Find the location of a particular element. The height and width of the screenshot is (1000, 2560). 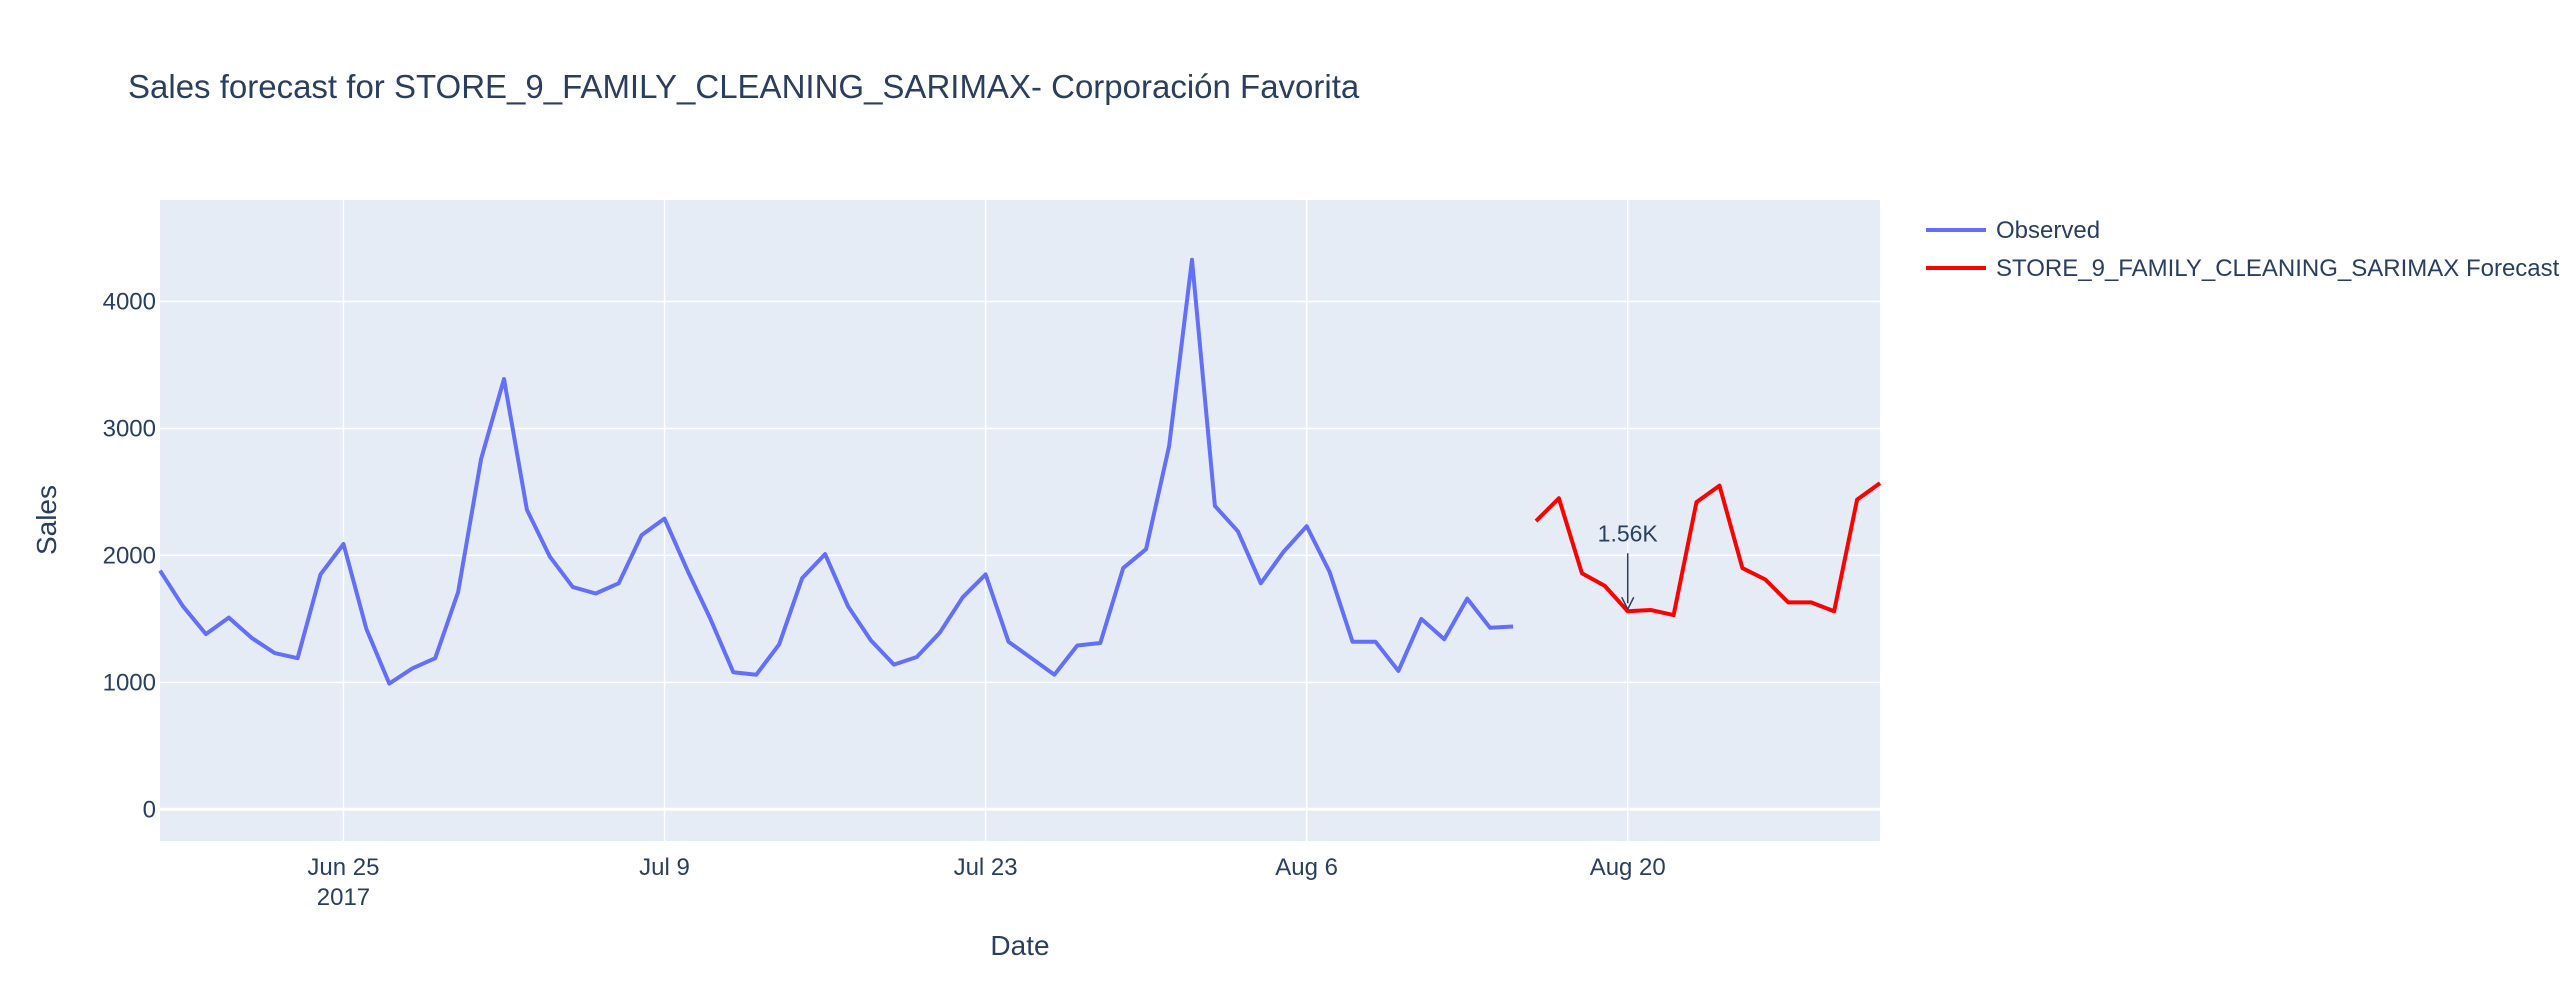

x-tick-sublabel: 2017 is located at coordinates (343, 897).